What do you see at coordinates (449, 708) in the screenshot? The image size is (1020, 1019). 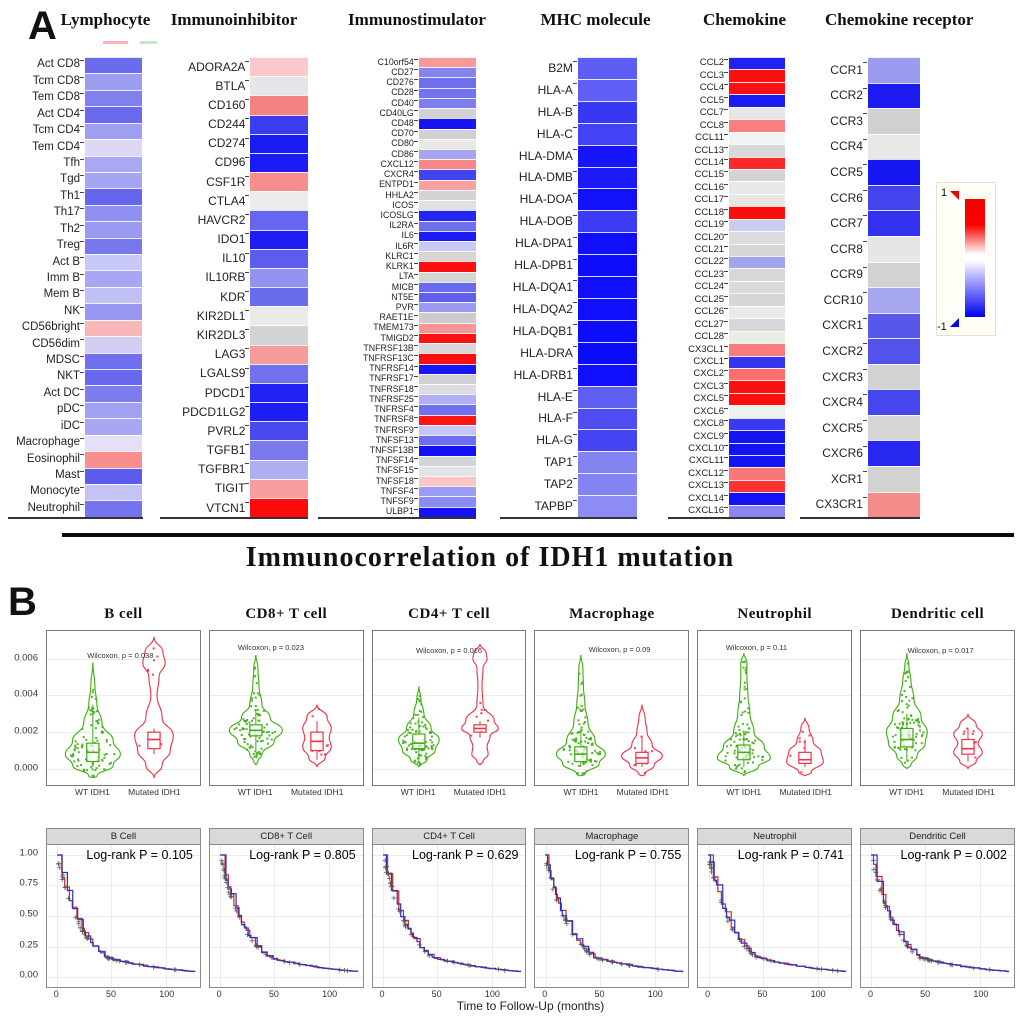 I see `violin-plot-cd4-t-cell: Wilcoxon, p = 0.016` at bounding box center [449, 708].